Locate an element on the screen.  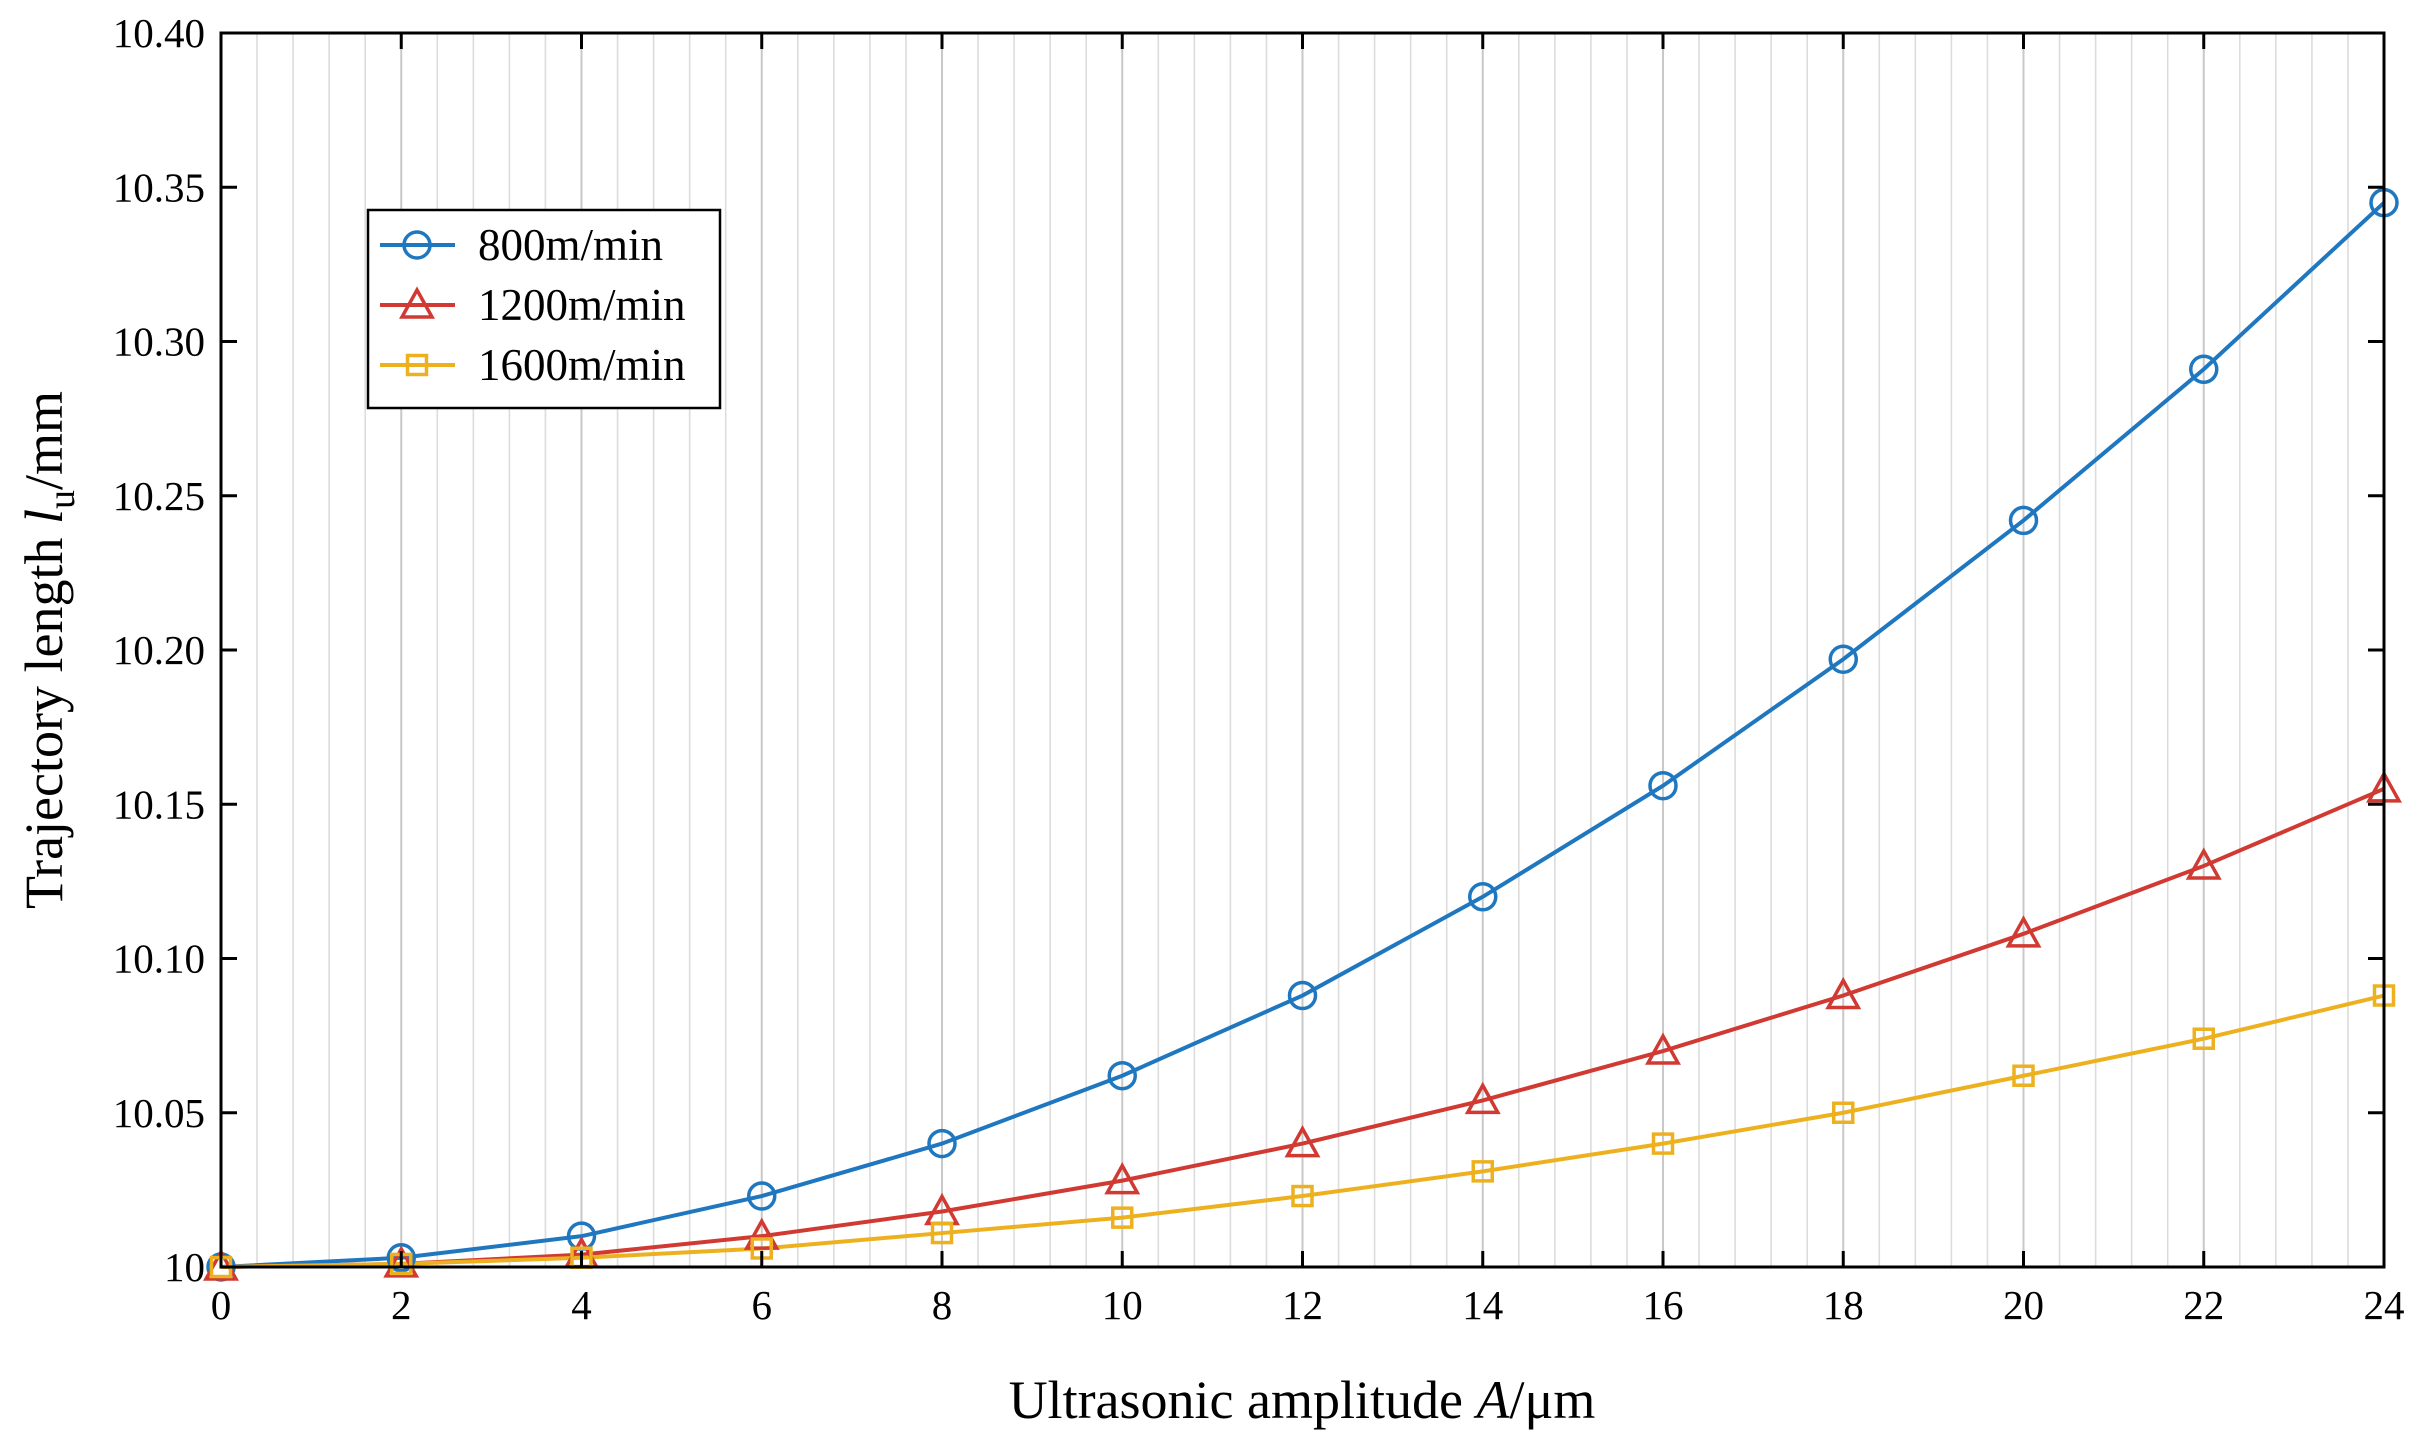
y-tick-label: 10.40 is located at coordinates (159, 33).